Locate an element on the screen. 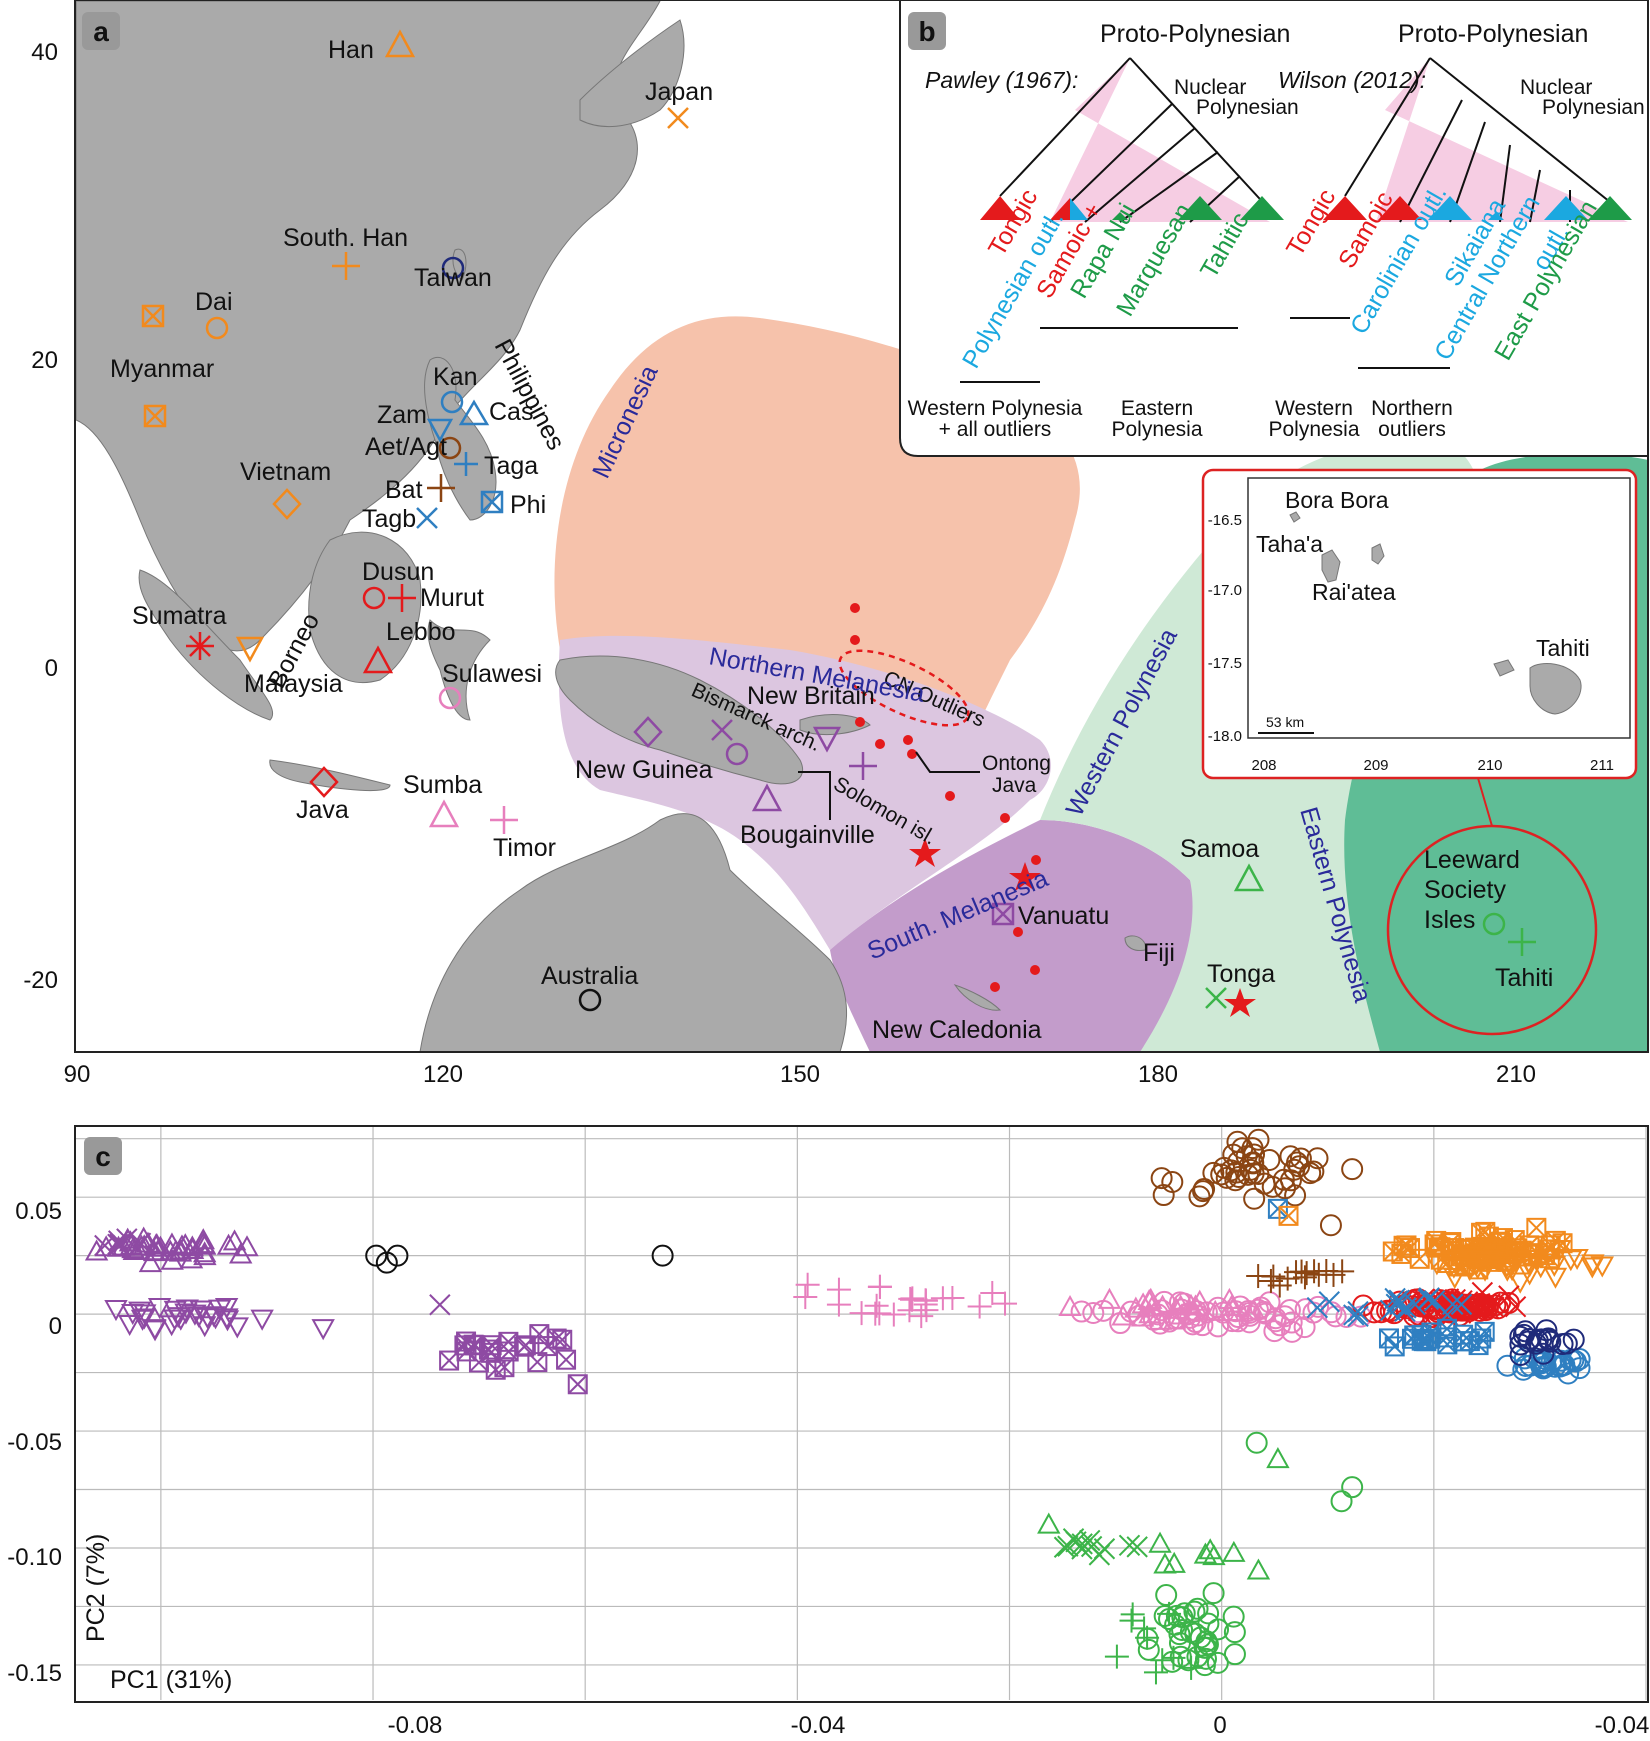  marker-lebbo is located at coordinates (378, 659).